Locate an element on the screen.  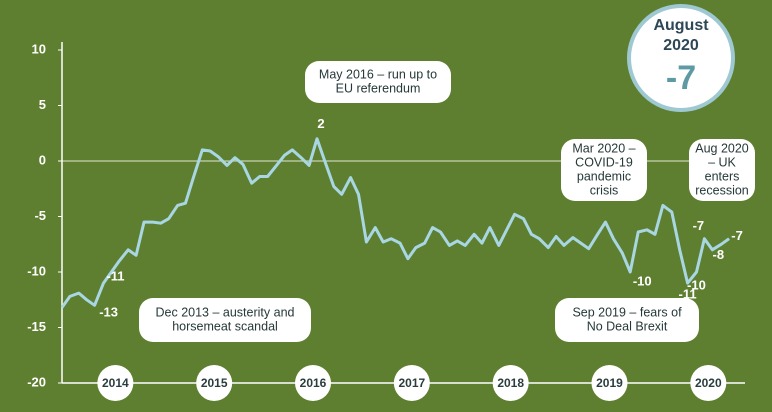
callout-text: Mar 2020 – is located at coordinates (603, 148).